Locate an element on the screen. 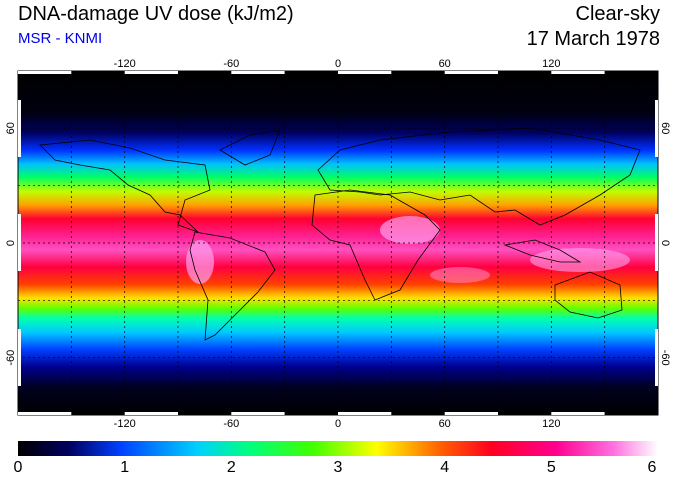 The height and width of the screenshot is (480, 678). colorbar-label: 2 is located at coordinates (231, 467).